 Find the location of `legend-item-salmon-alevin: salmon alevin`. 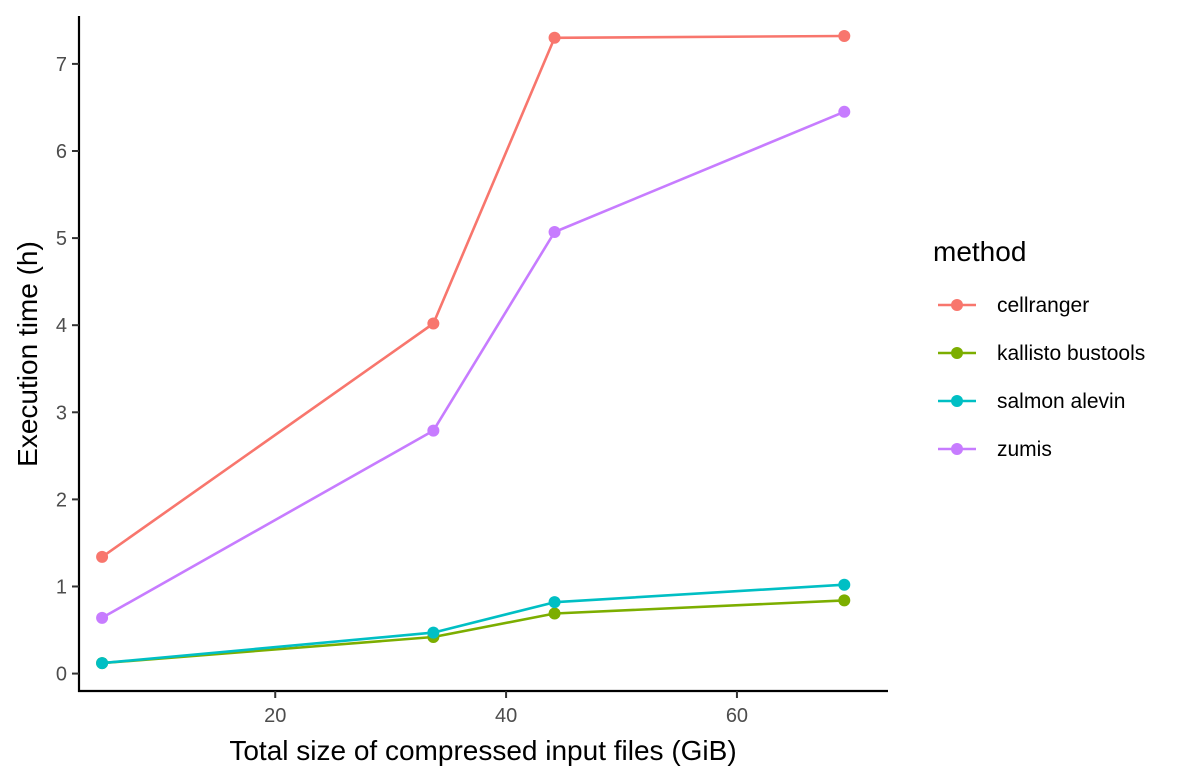

legend-item-salmon-alevin: salmon alevin is located at coordinates (1031, 401).